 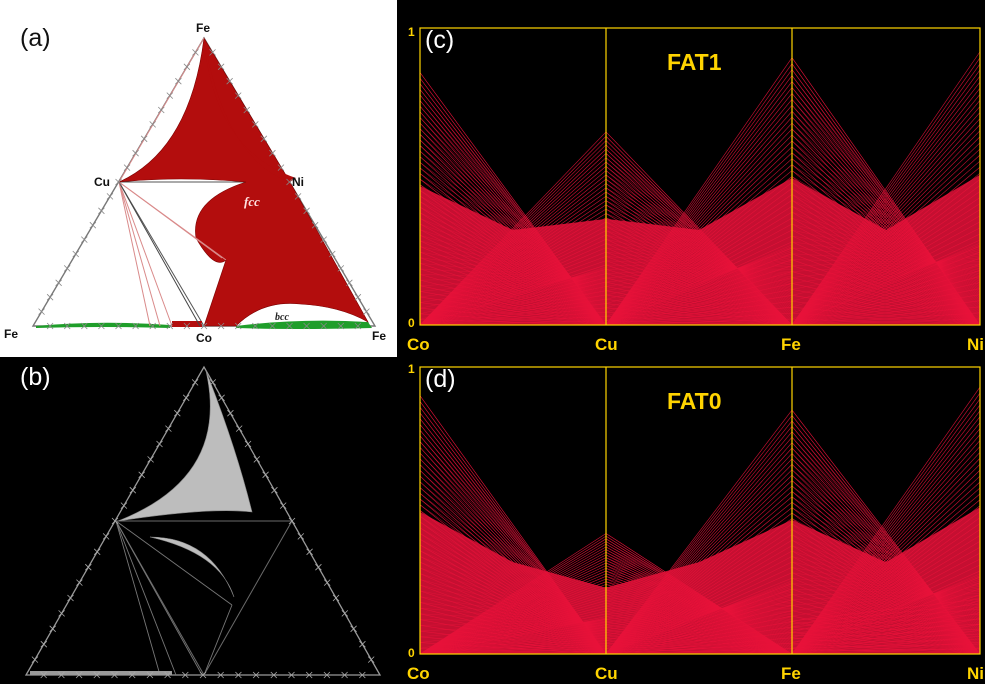 I want to click on chart-title-fat1: FAT1, so click(x=694, y=62).